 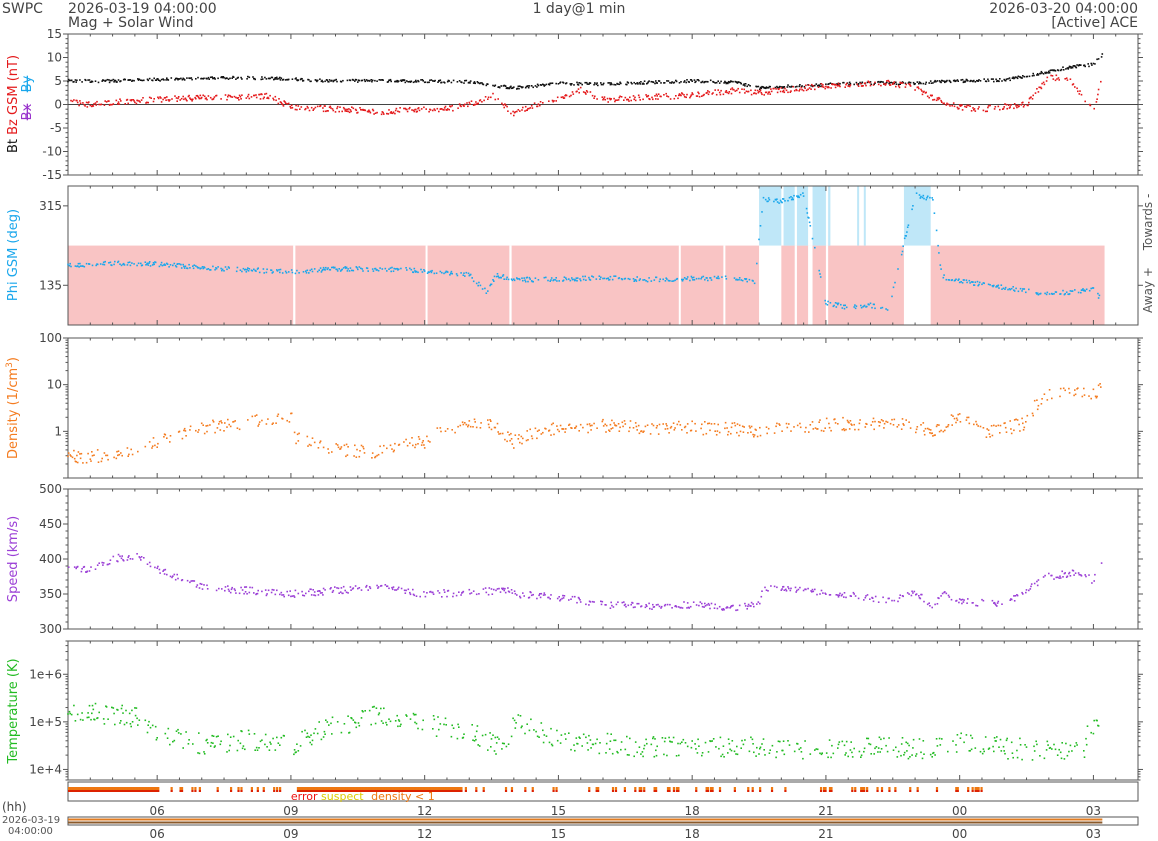 I want to click on density-ylabel: Density (1/cm3), so click(x=13, y=408).